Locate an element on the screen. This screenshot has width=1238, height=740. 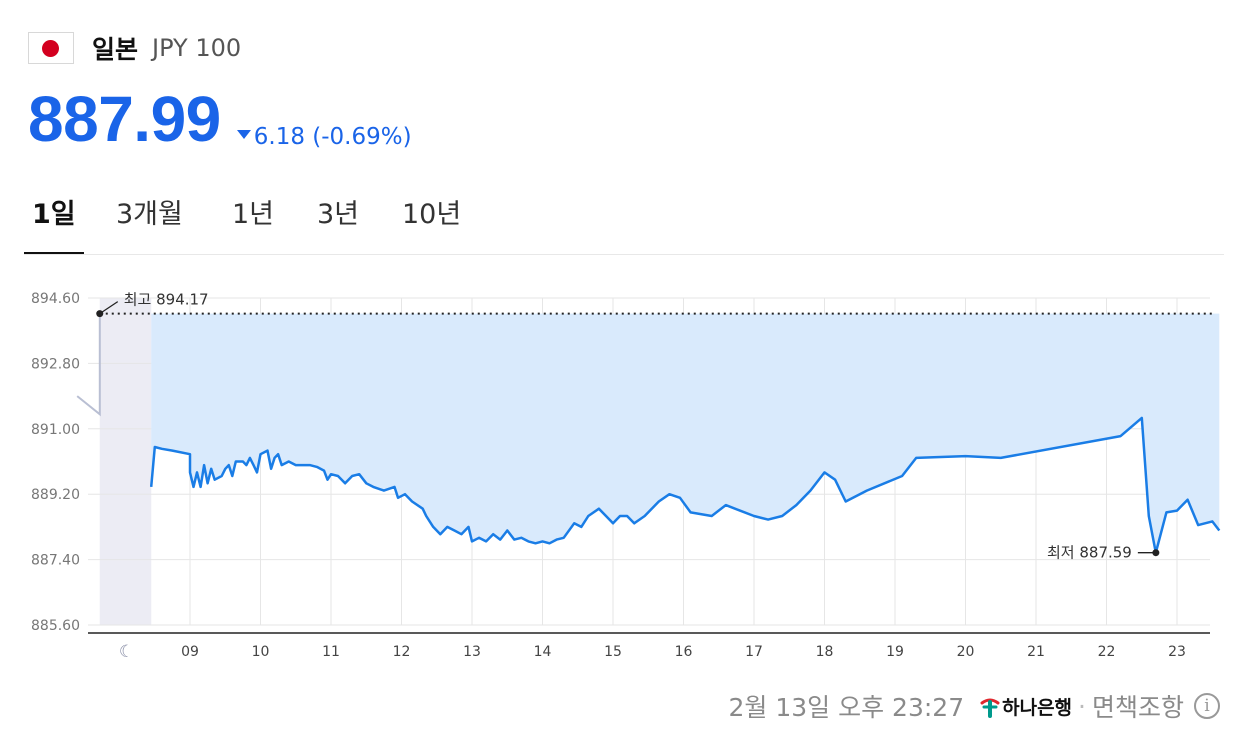
low-annotation: 최저 887.59 is located at coordinates (1103, 553).